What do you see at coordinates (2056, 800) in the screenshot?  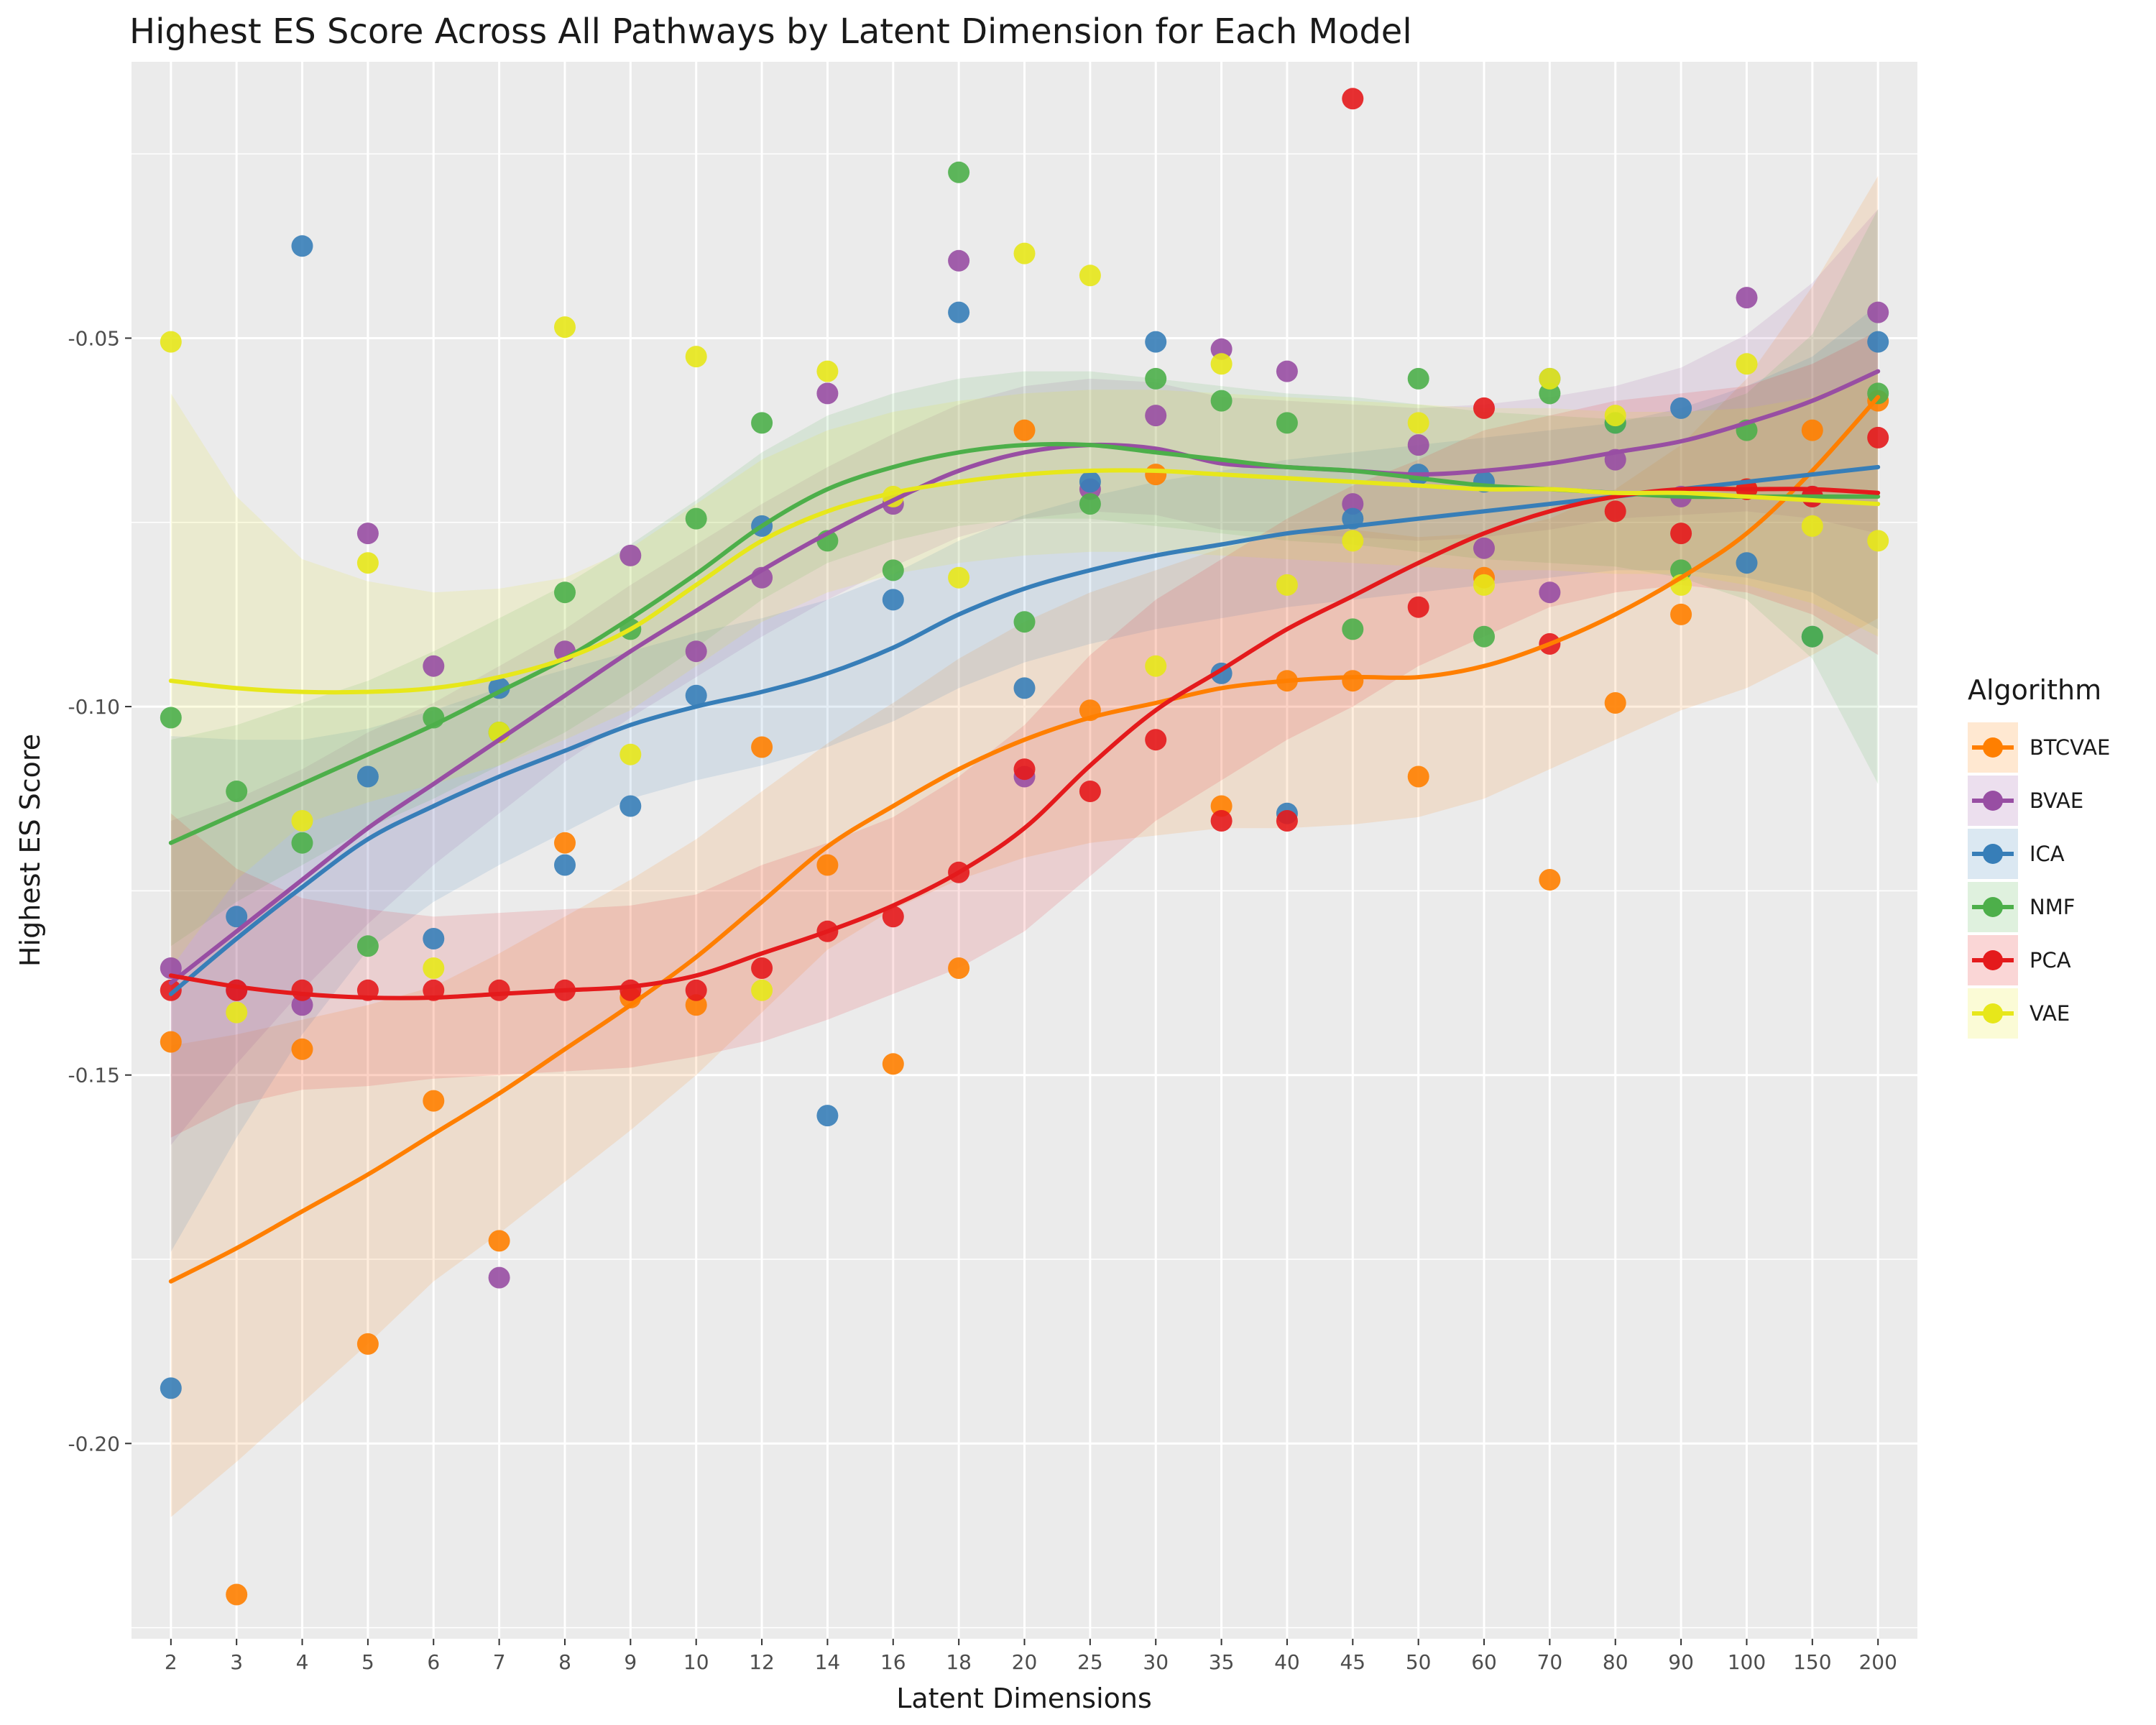 I see `legend-label: BVAE` at bounding box center [2056, 800].